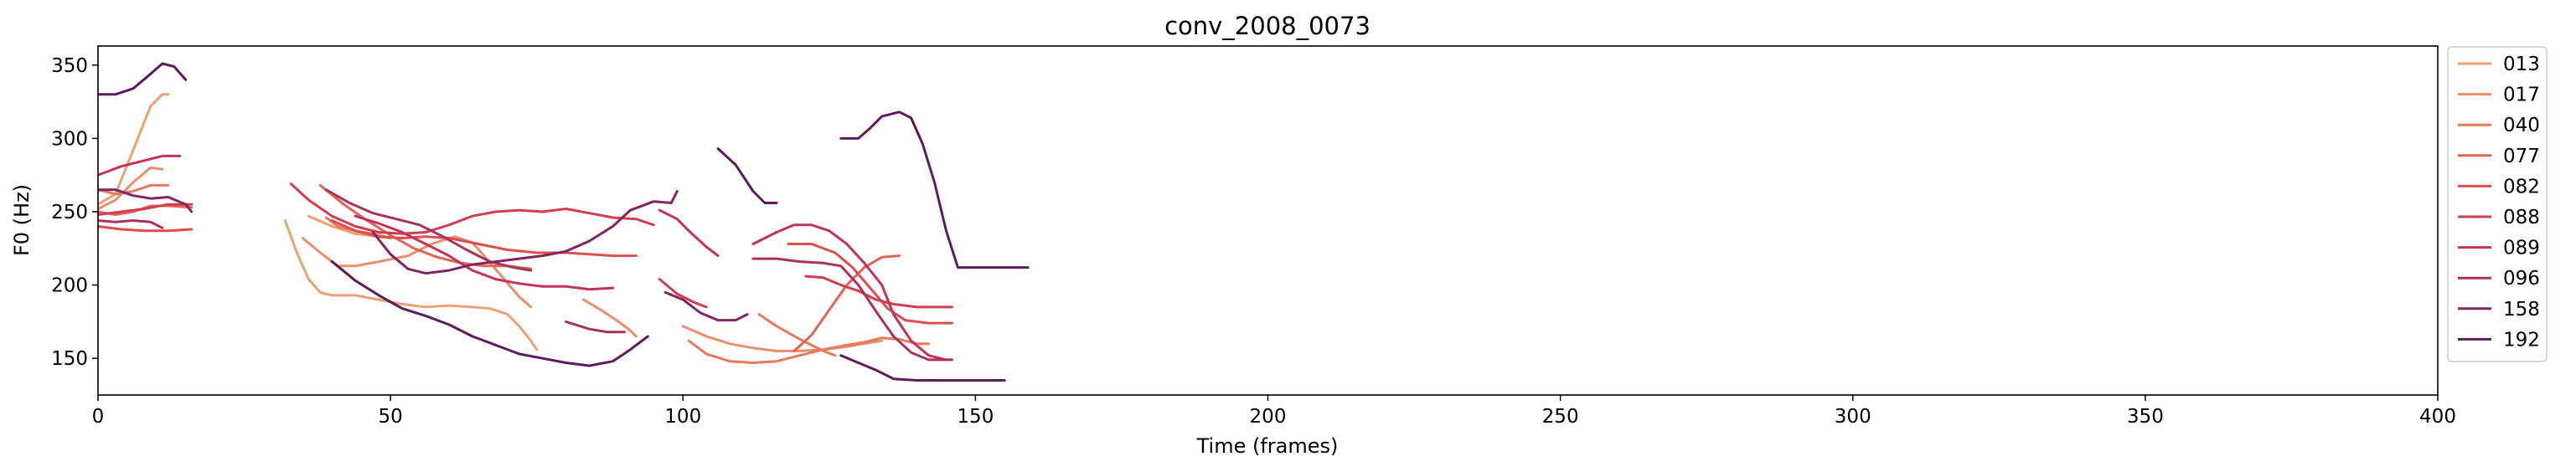 This screenshot has height=472, width=2576. What do you see at coordinates (682, 417) in the screenshot?
I see `x-tick-label: 100` at bounding box center [682, 417].